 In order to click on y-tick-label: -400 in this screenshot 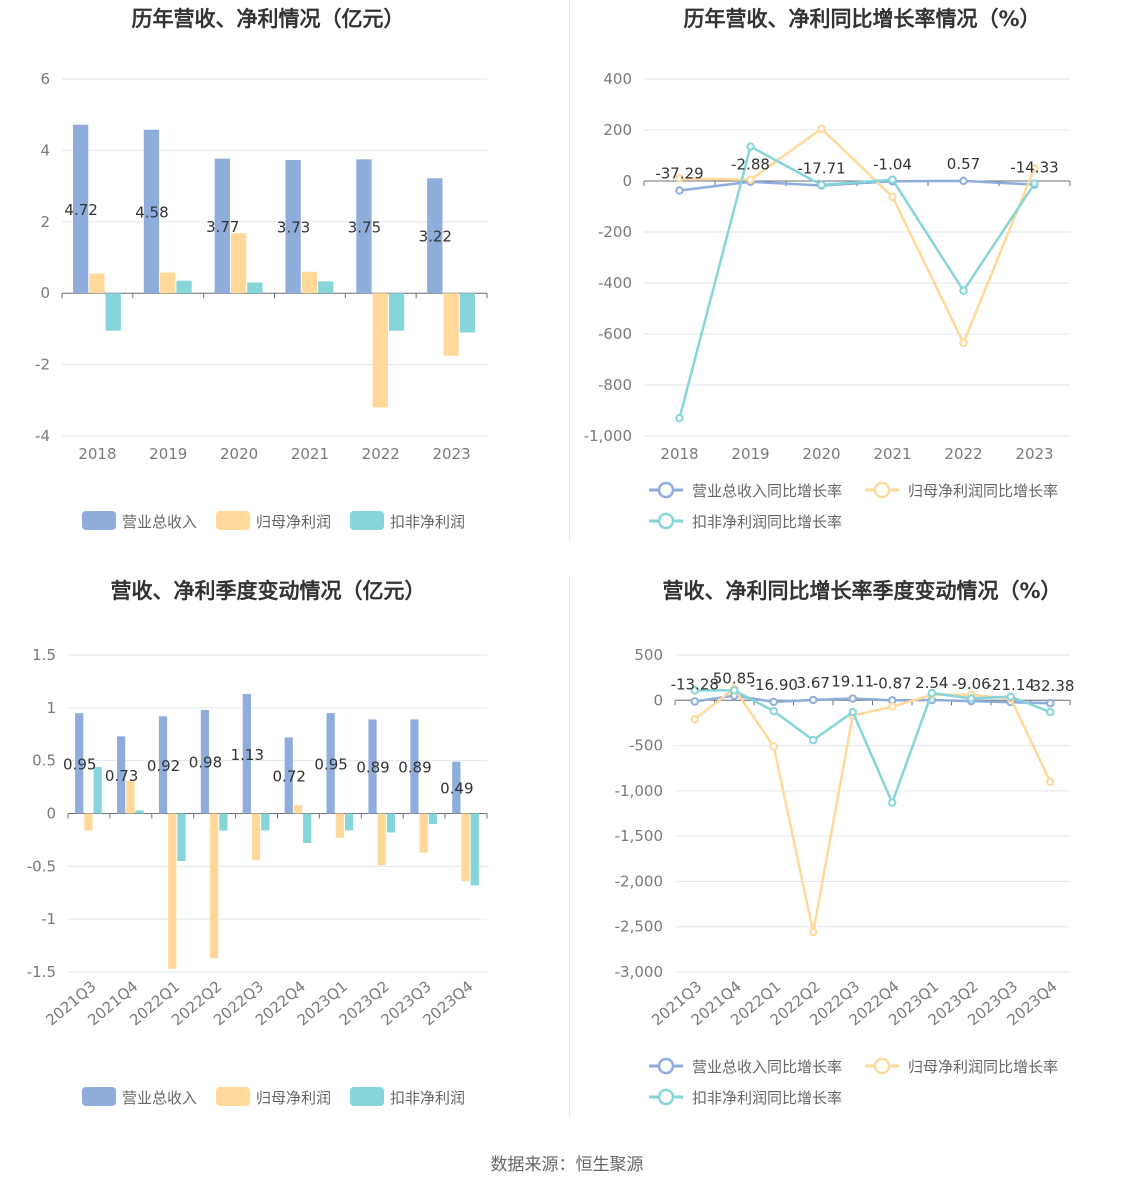, I will do `click(615, 283)`.